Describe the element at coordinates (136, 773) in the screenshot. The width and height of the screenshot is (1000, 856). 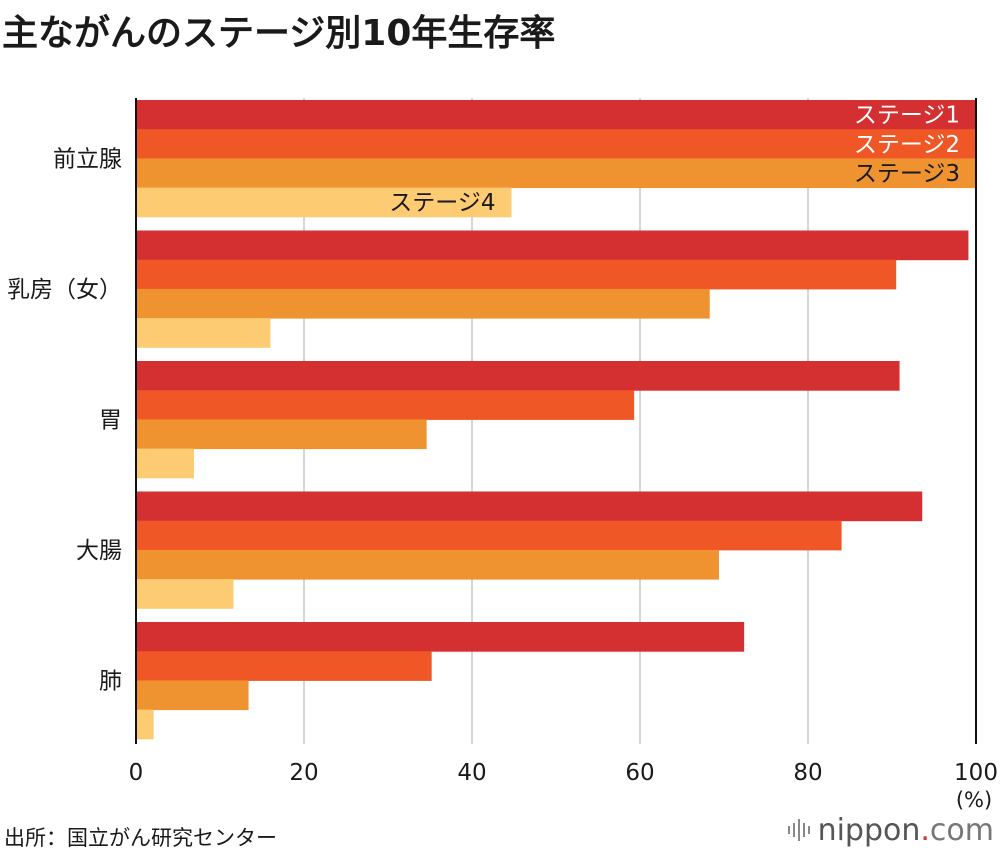
I see `x-tick-label-0: 0` at that location.